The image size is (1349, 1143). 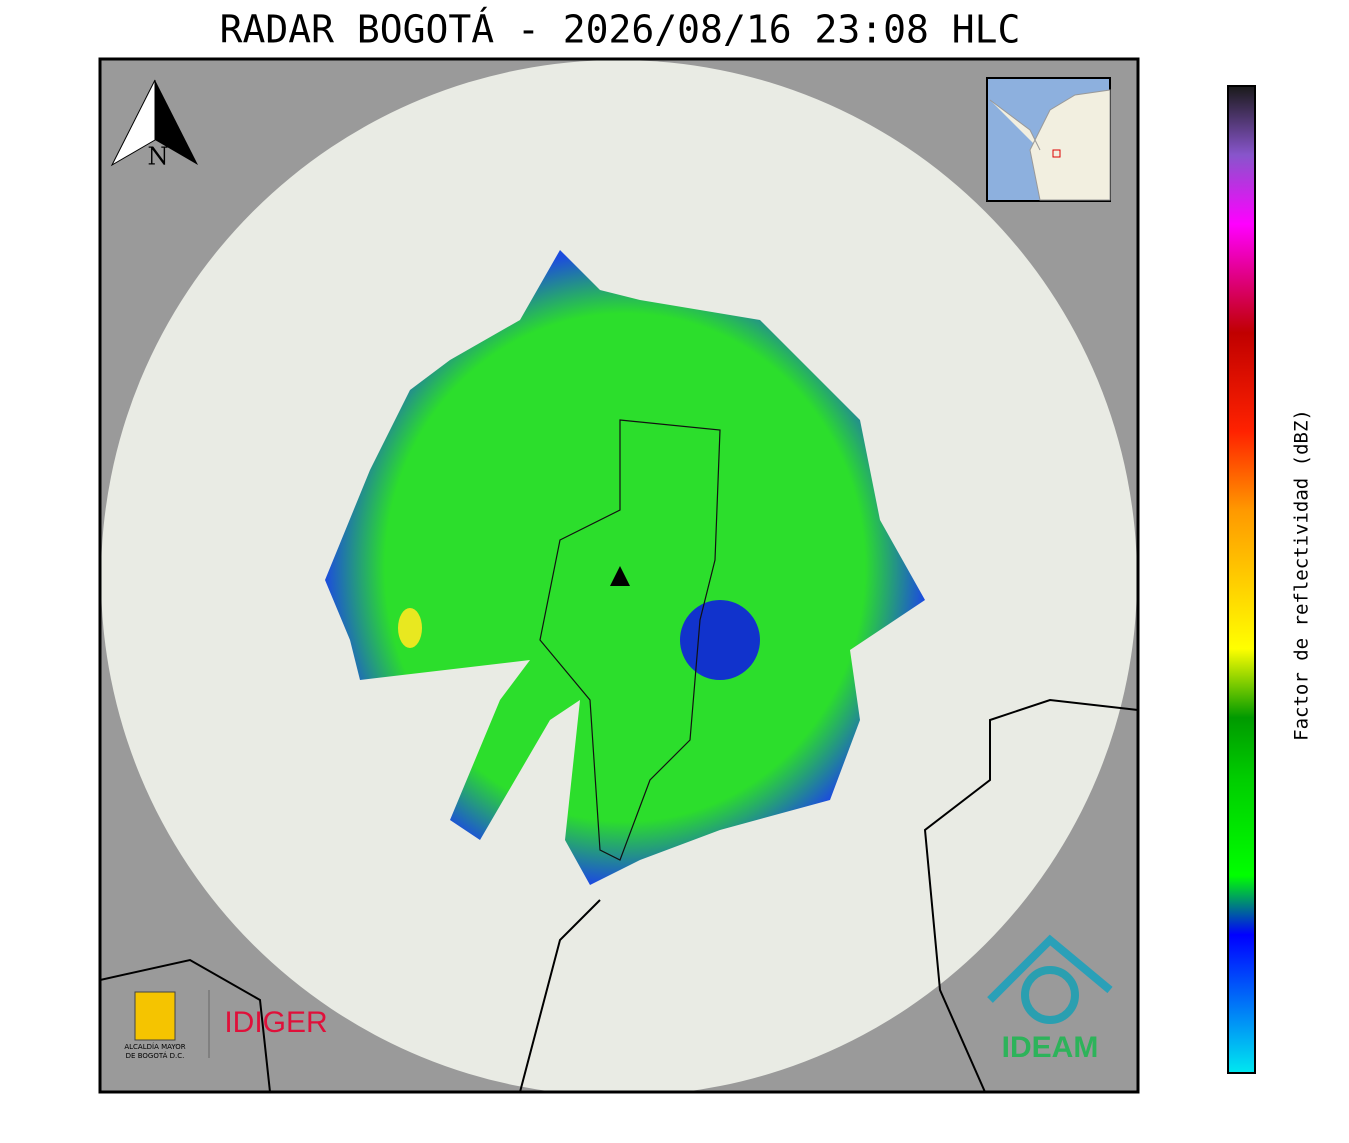 I want to click on logo-text: ALCALDÍA MAYOR, so click(x=154, y=1046).